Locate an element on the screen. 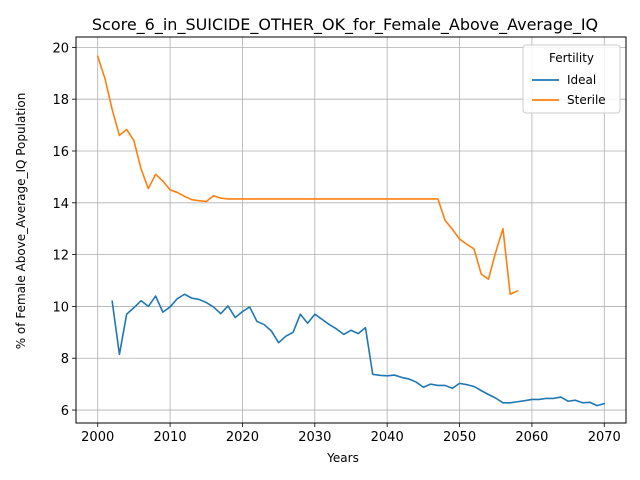 This screenshot has width=640, height=480. y-tick-label: 14 is located at coordinates (60, 204).